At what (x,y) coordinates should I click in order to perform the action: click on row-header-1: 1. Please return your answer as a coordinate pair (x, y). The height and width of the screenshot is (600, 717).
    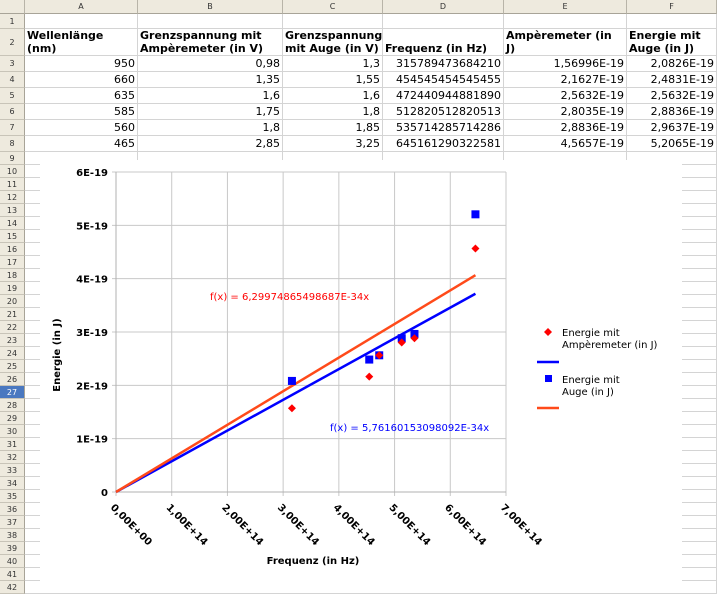
    Looking at the image, I should click on (12, 21).